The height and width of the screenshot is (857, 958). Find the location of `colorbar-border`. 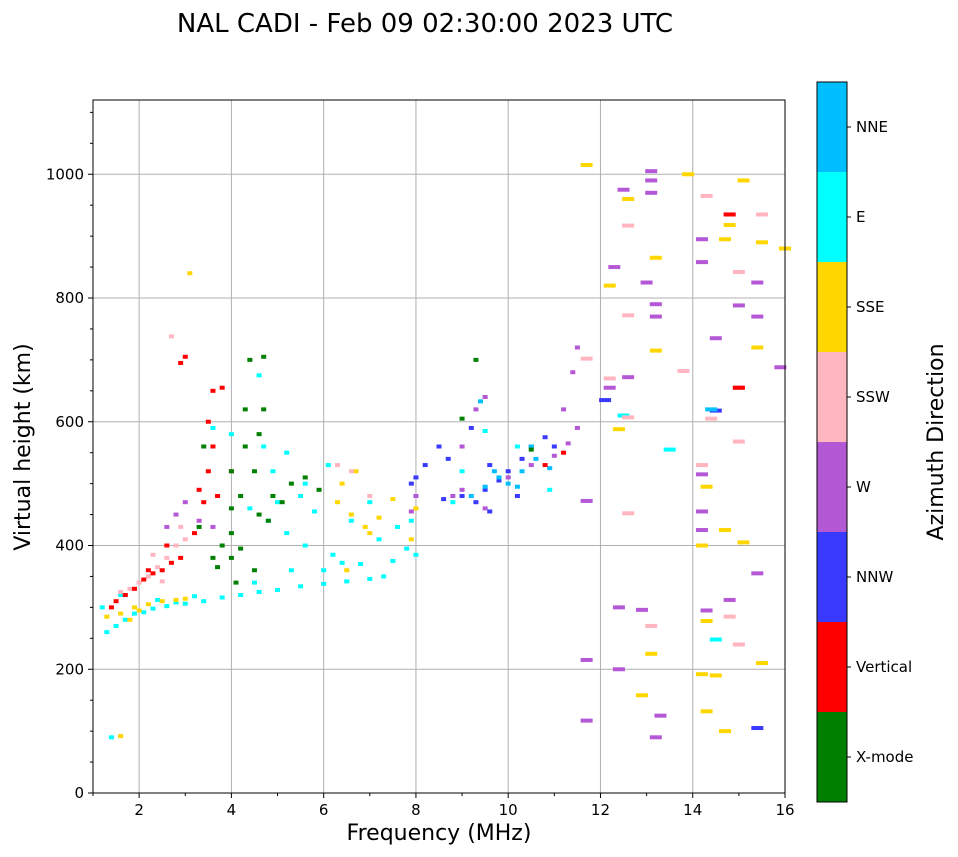

colorbar-border is located at coordinates (832, 442).